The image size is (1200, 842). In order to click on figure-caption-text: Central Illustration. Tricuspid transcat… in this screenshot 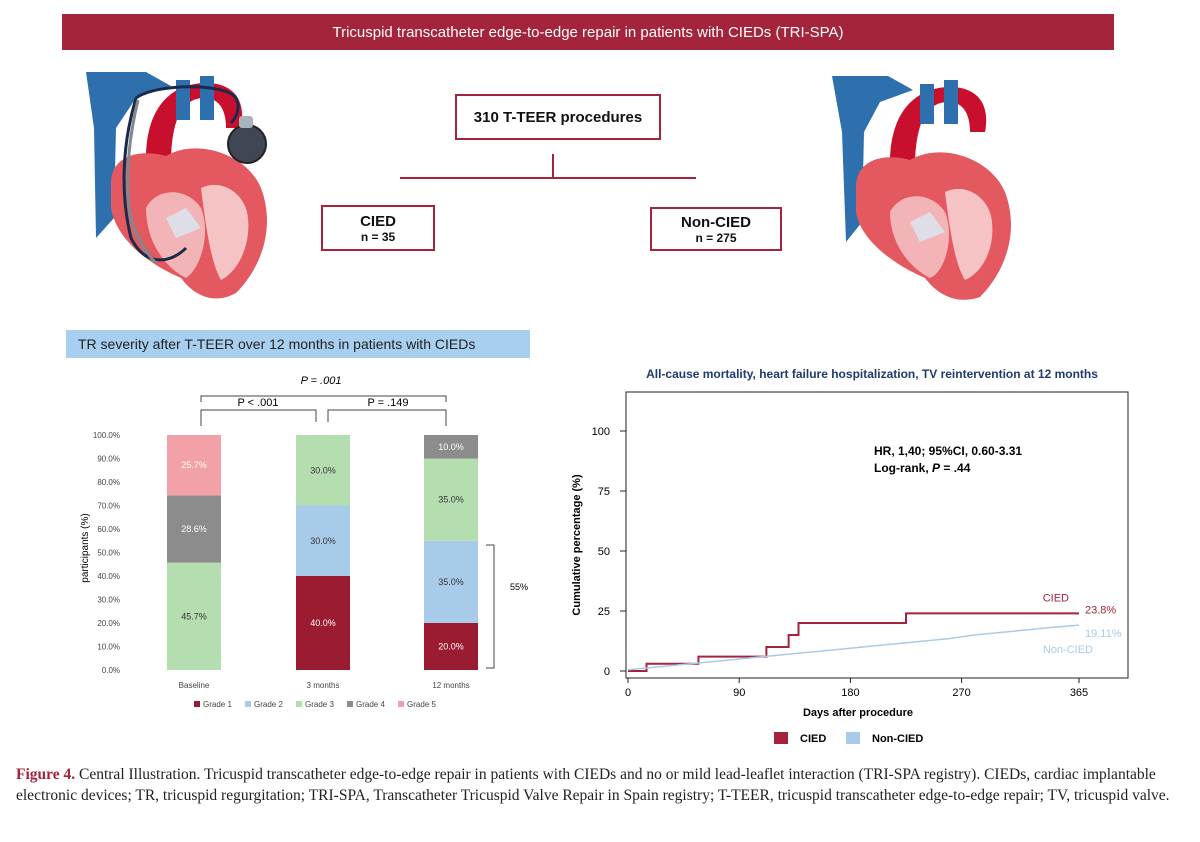, I will do `click(593, 785)`.